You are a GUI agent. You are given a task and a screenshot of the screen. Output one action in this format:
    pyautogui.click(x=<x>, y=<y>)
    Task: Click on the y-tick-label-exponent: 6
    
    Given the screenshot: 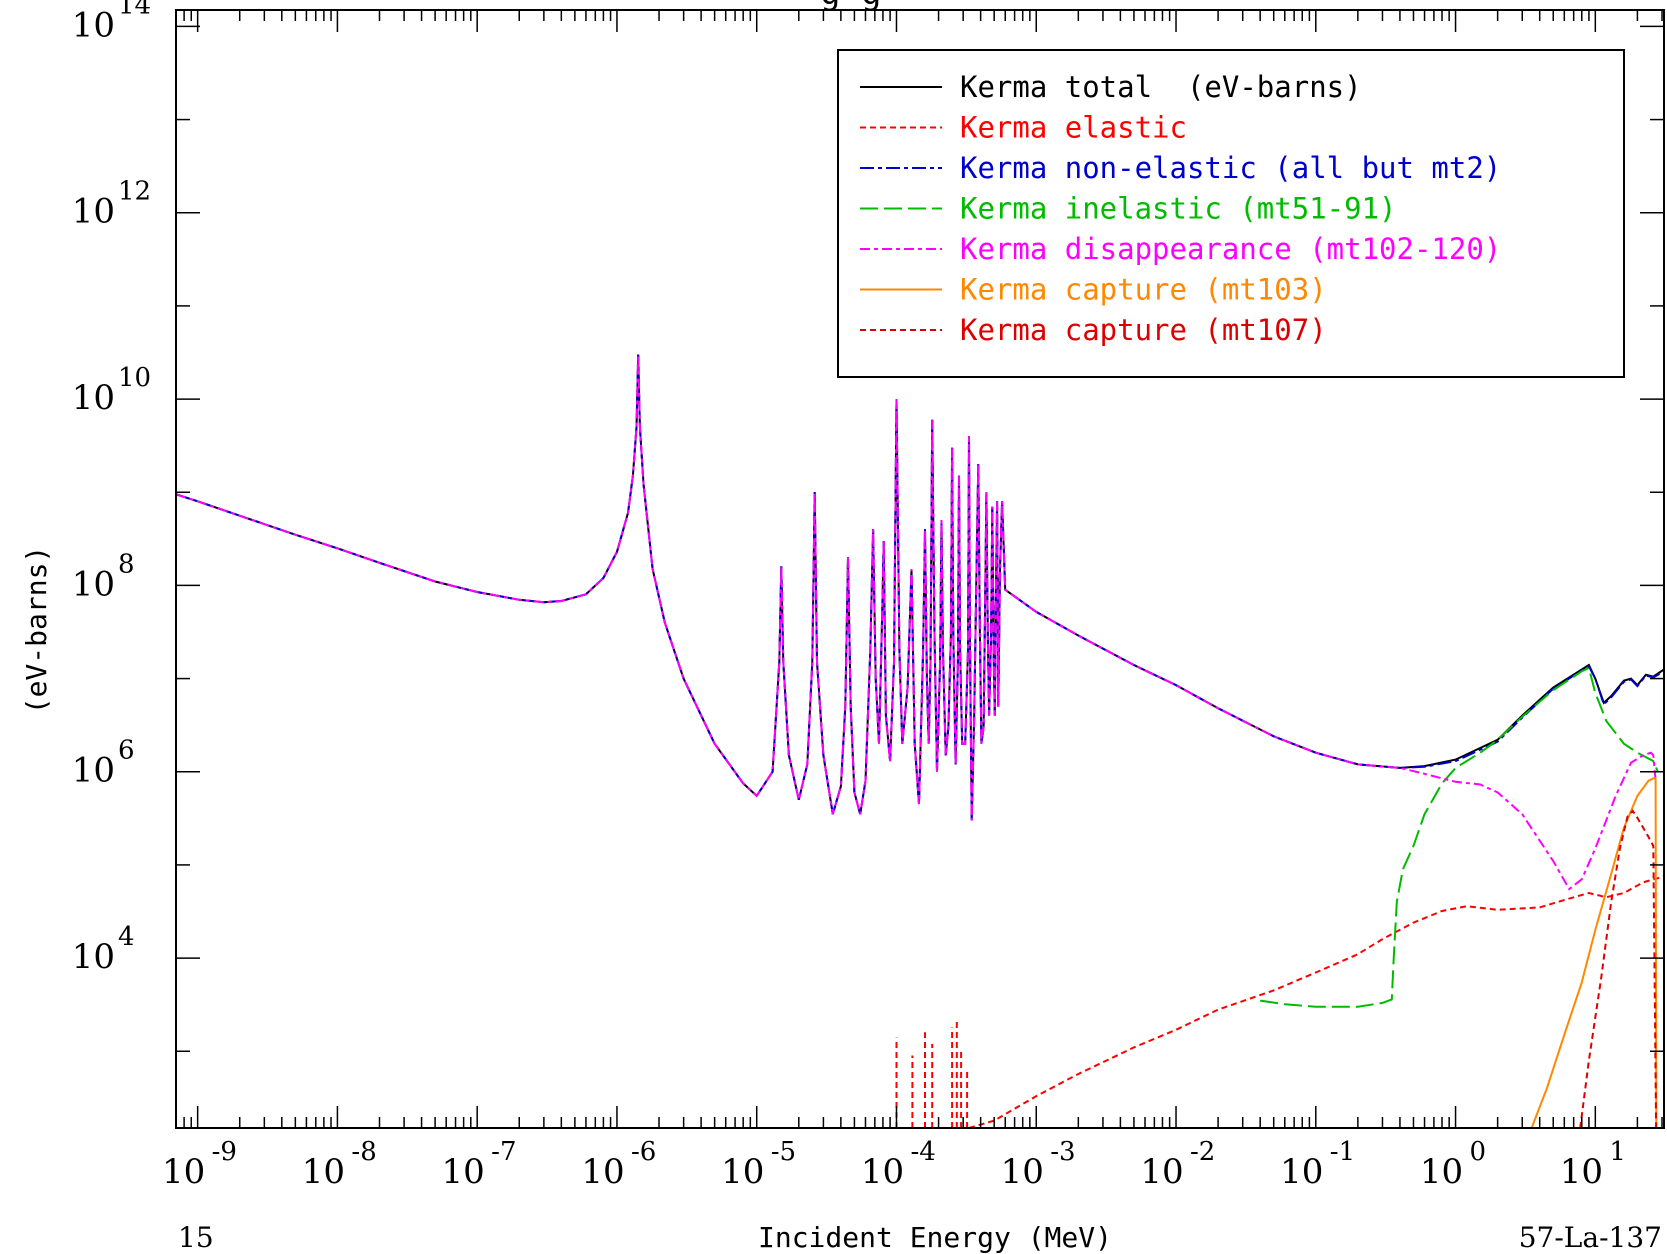 What is the action you would take?
    pyautogui.click(x=126, y=751)
    